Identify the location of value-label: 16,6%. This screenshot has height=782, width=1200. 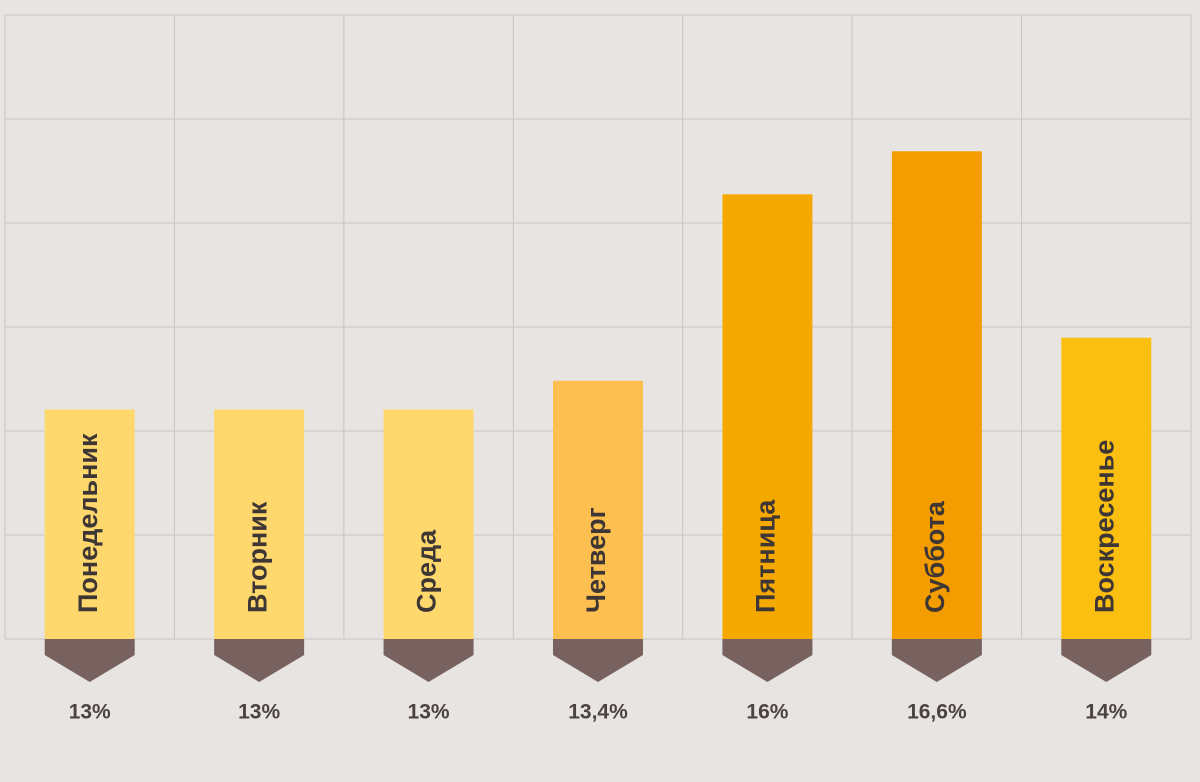
(937, 712).